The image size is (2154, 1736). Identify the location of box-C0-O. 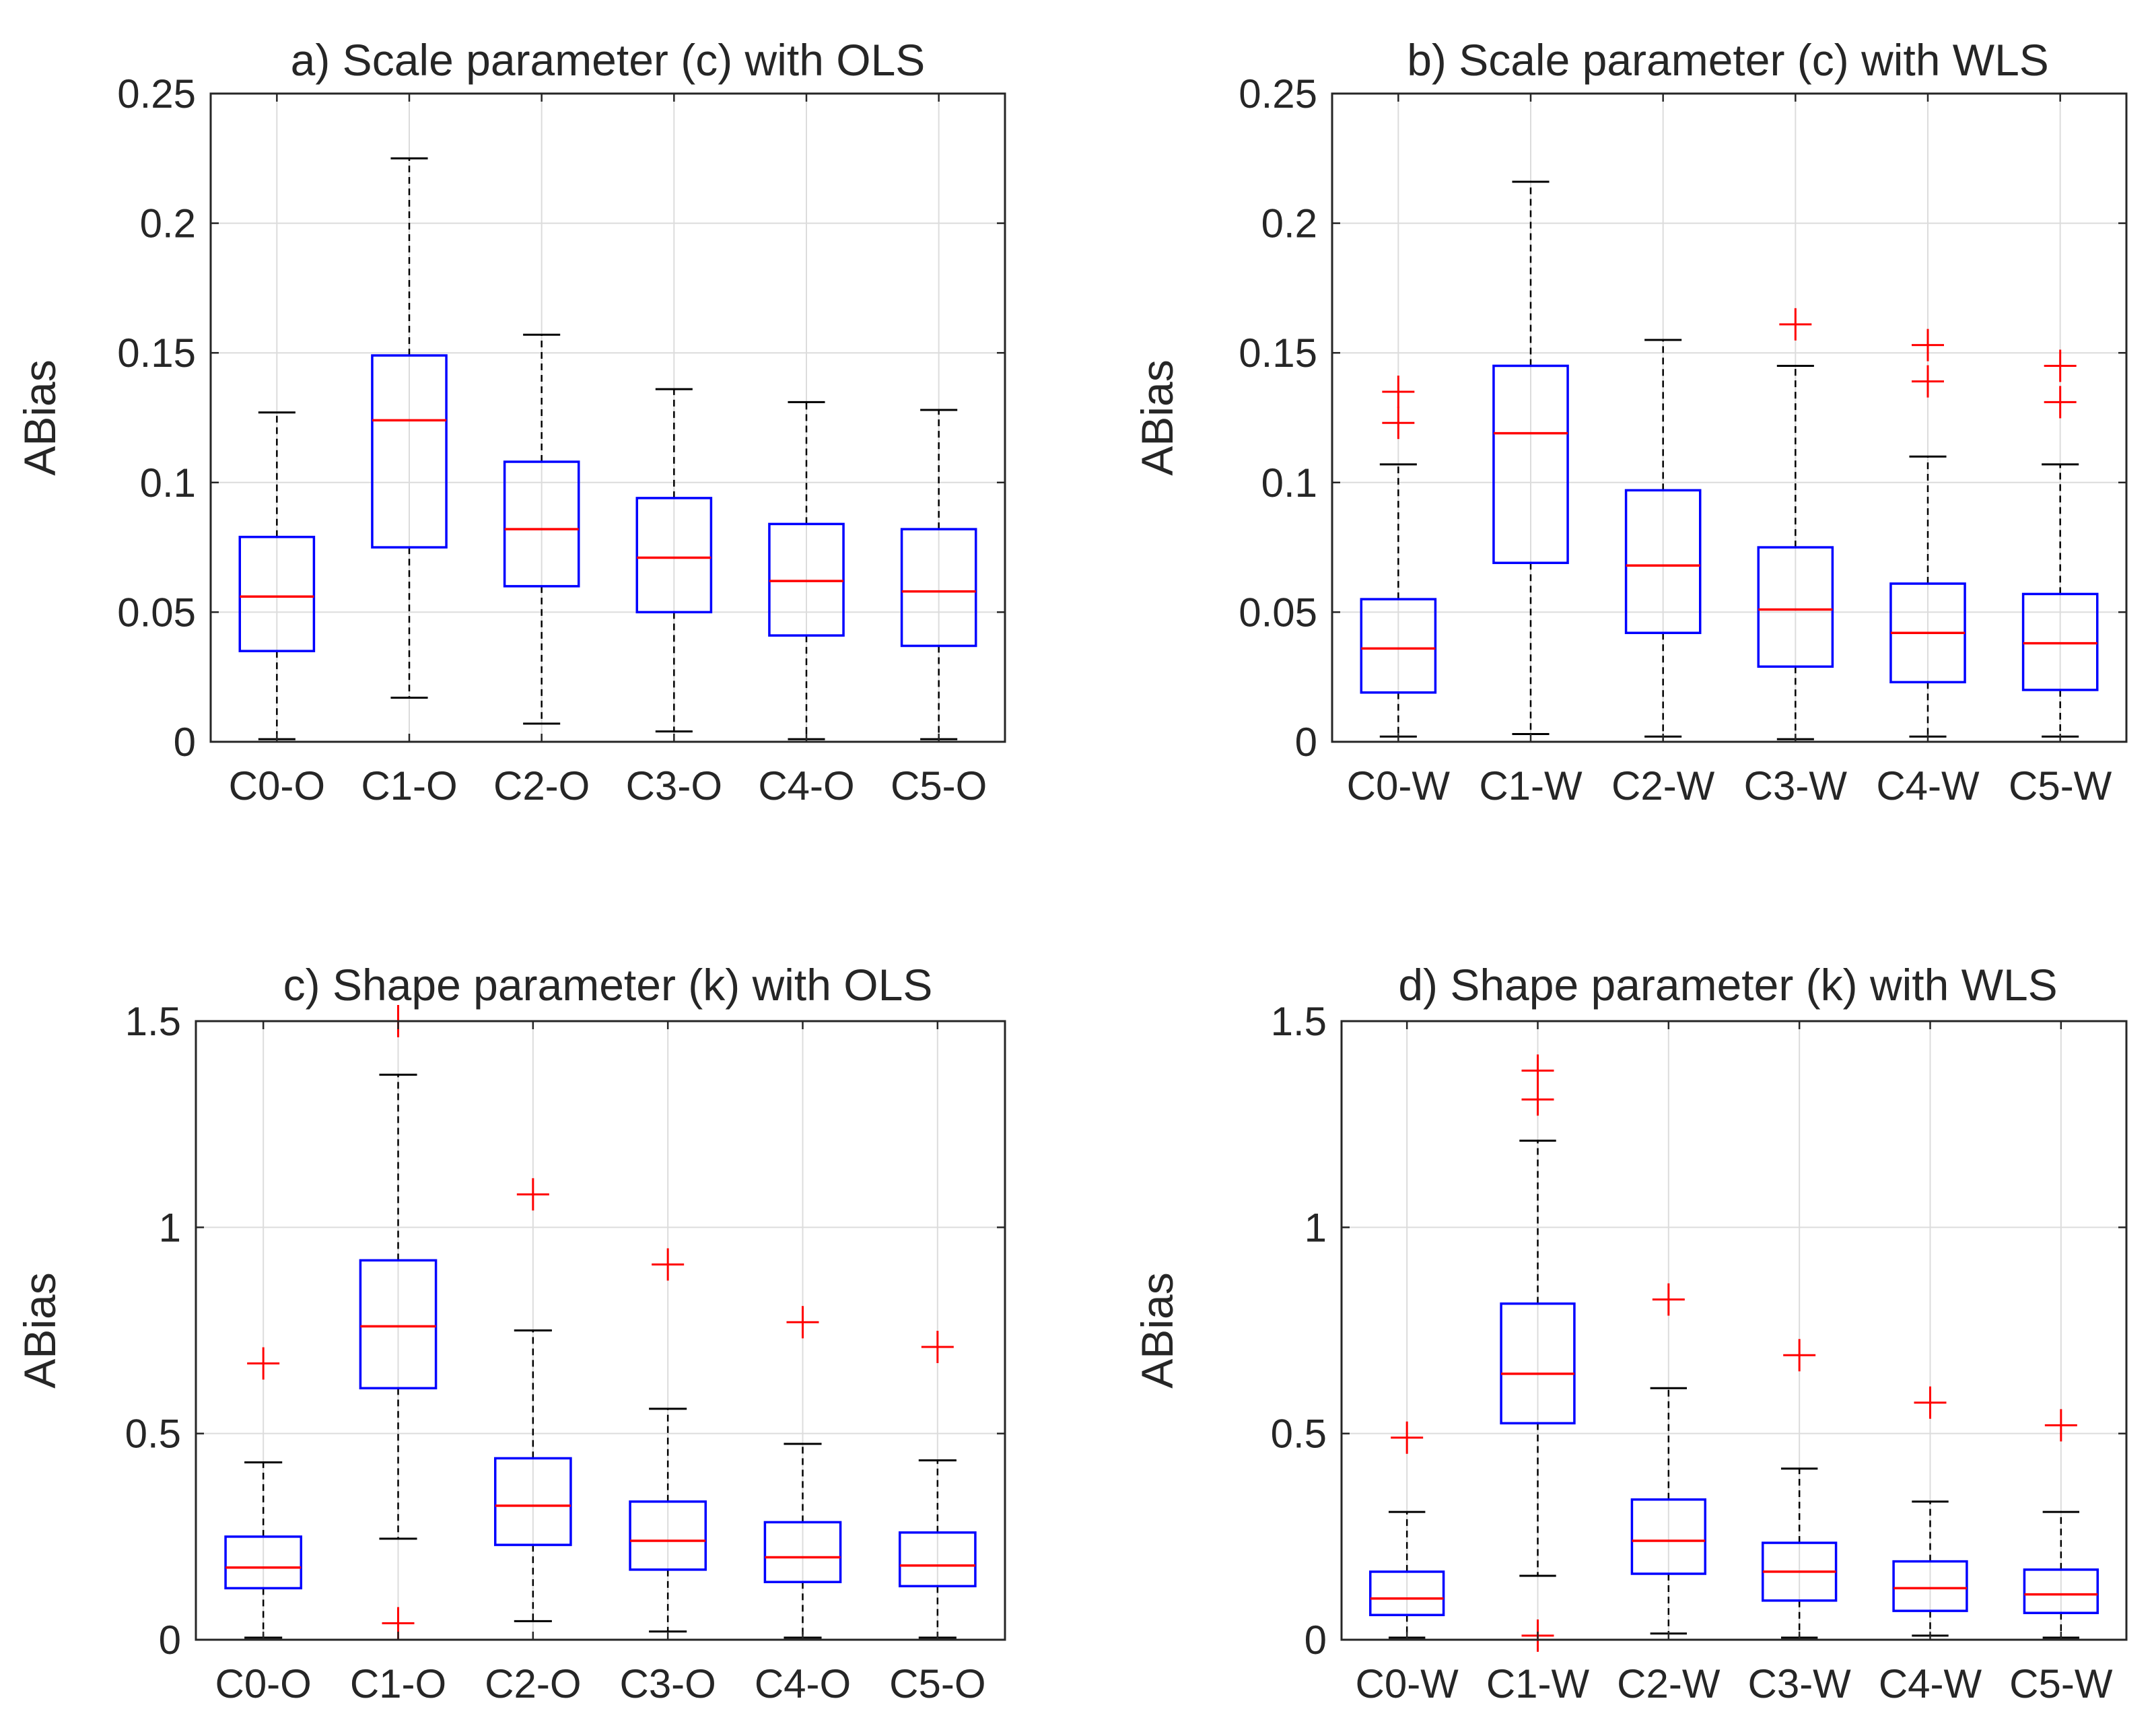
(277, 575).